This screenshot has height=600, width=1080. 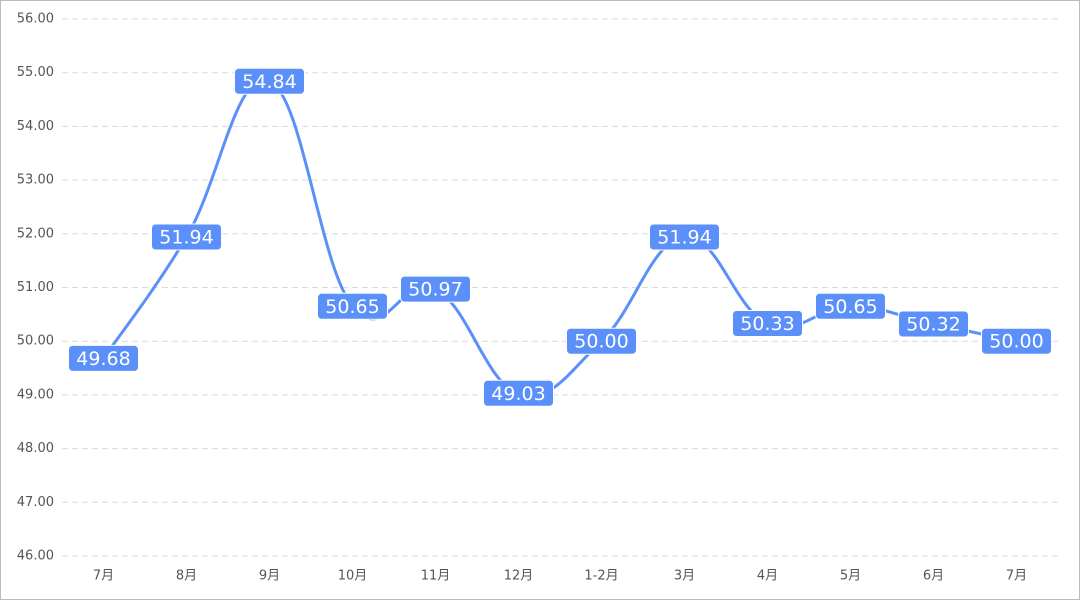 I want to click on y-tick-label: 47.00, so click(x=35, y=502).